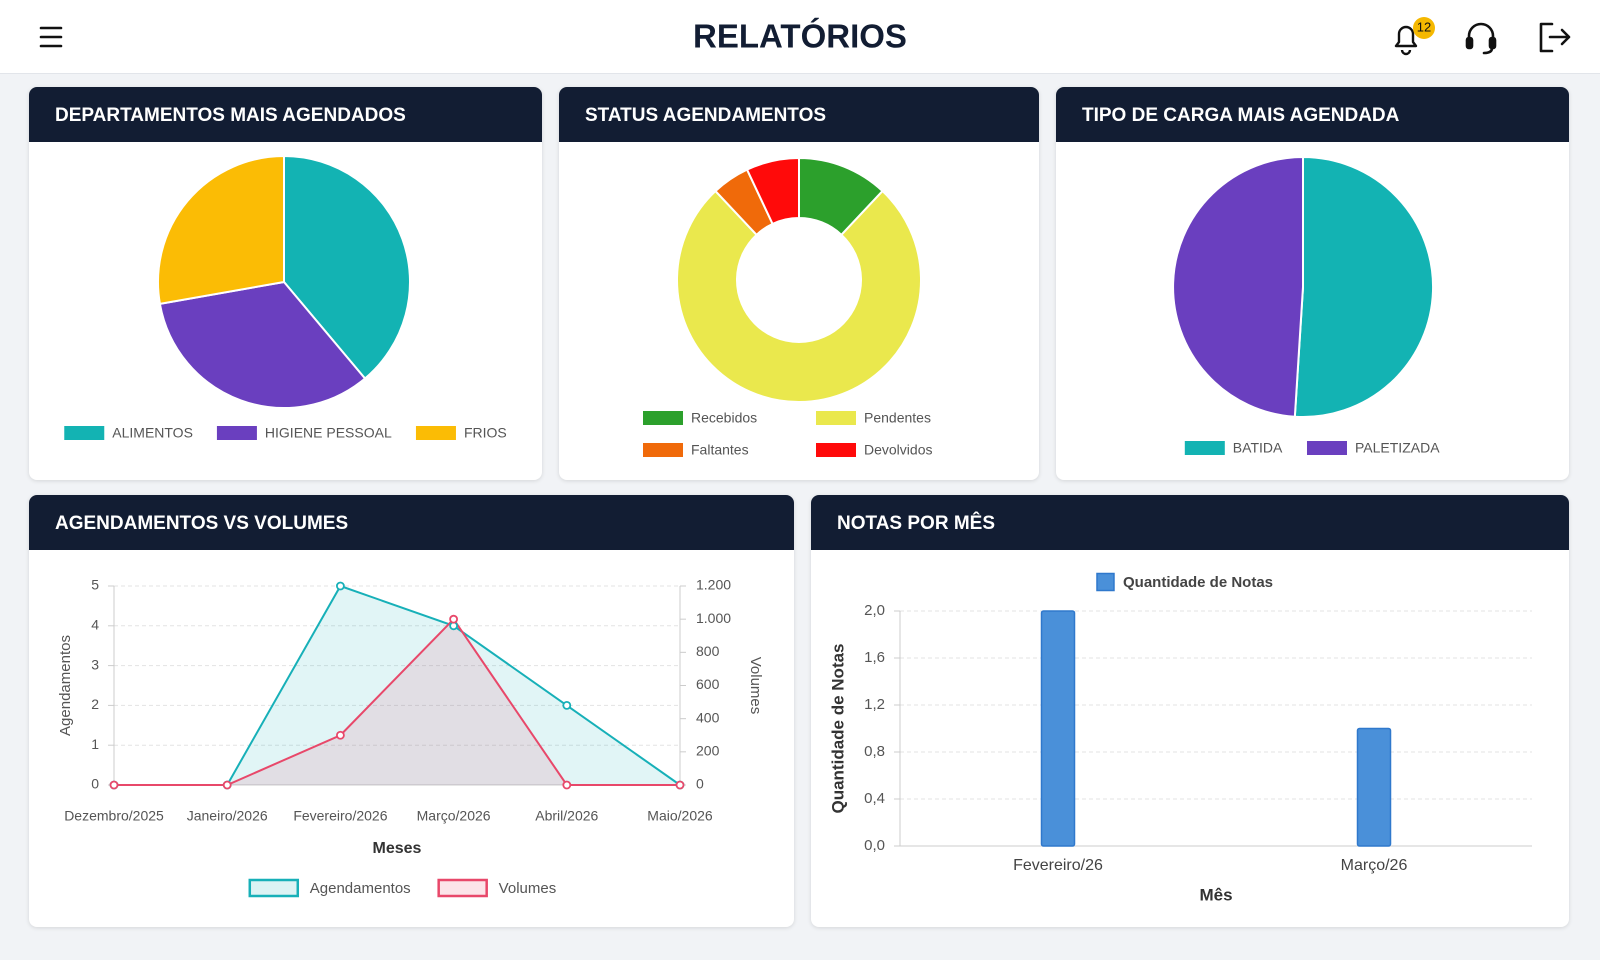 This screenshot has height=960, width=1600. Describe the element at coordinates (874, 798) in the screenshot. I see `y-tick-label: 0,4` at that location.